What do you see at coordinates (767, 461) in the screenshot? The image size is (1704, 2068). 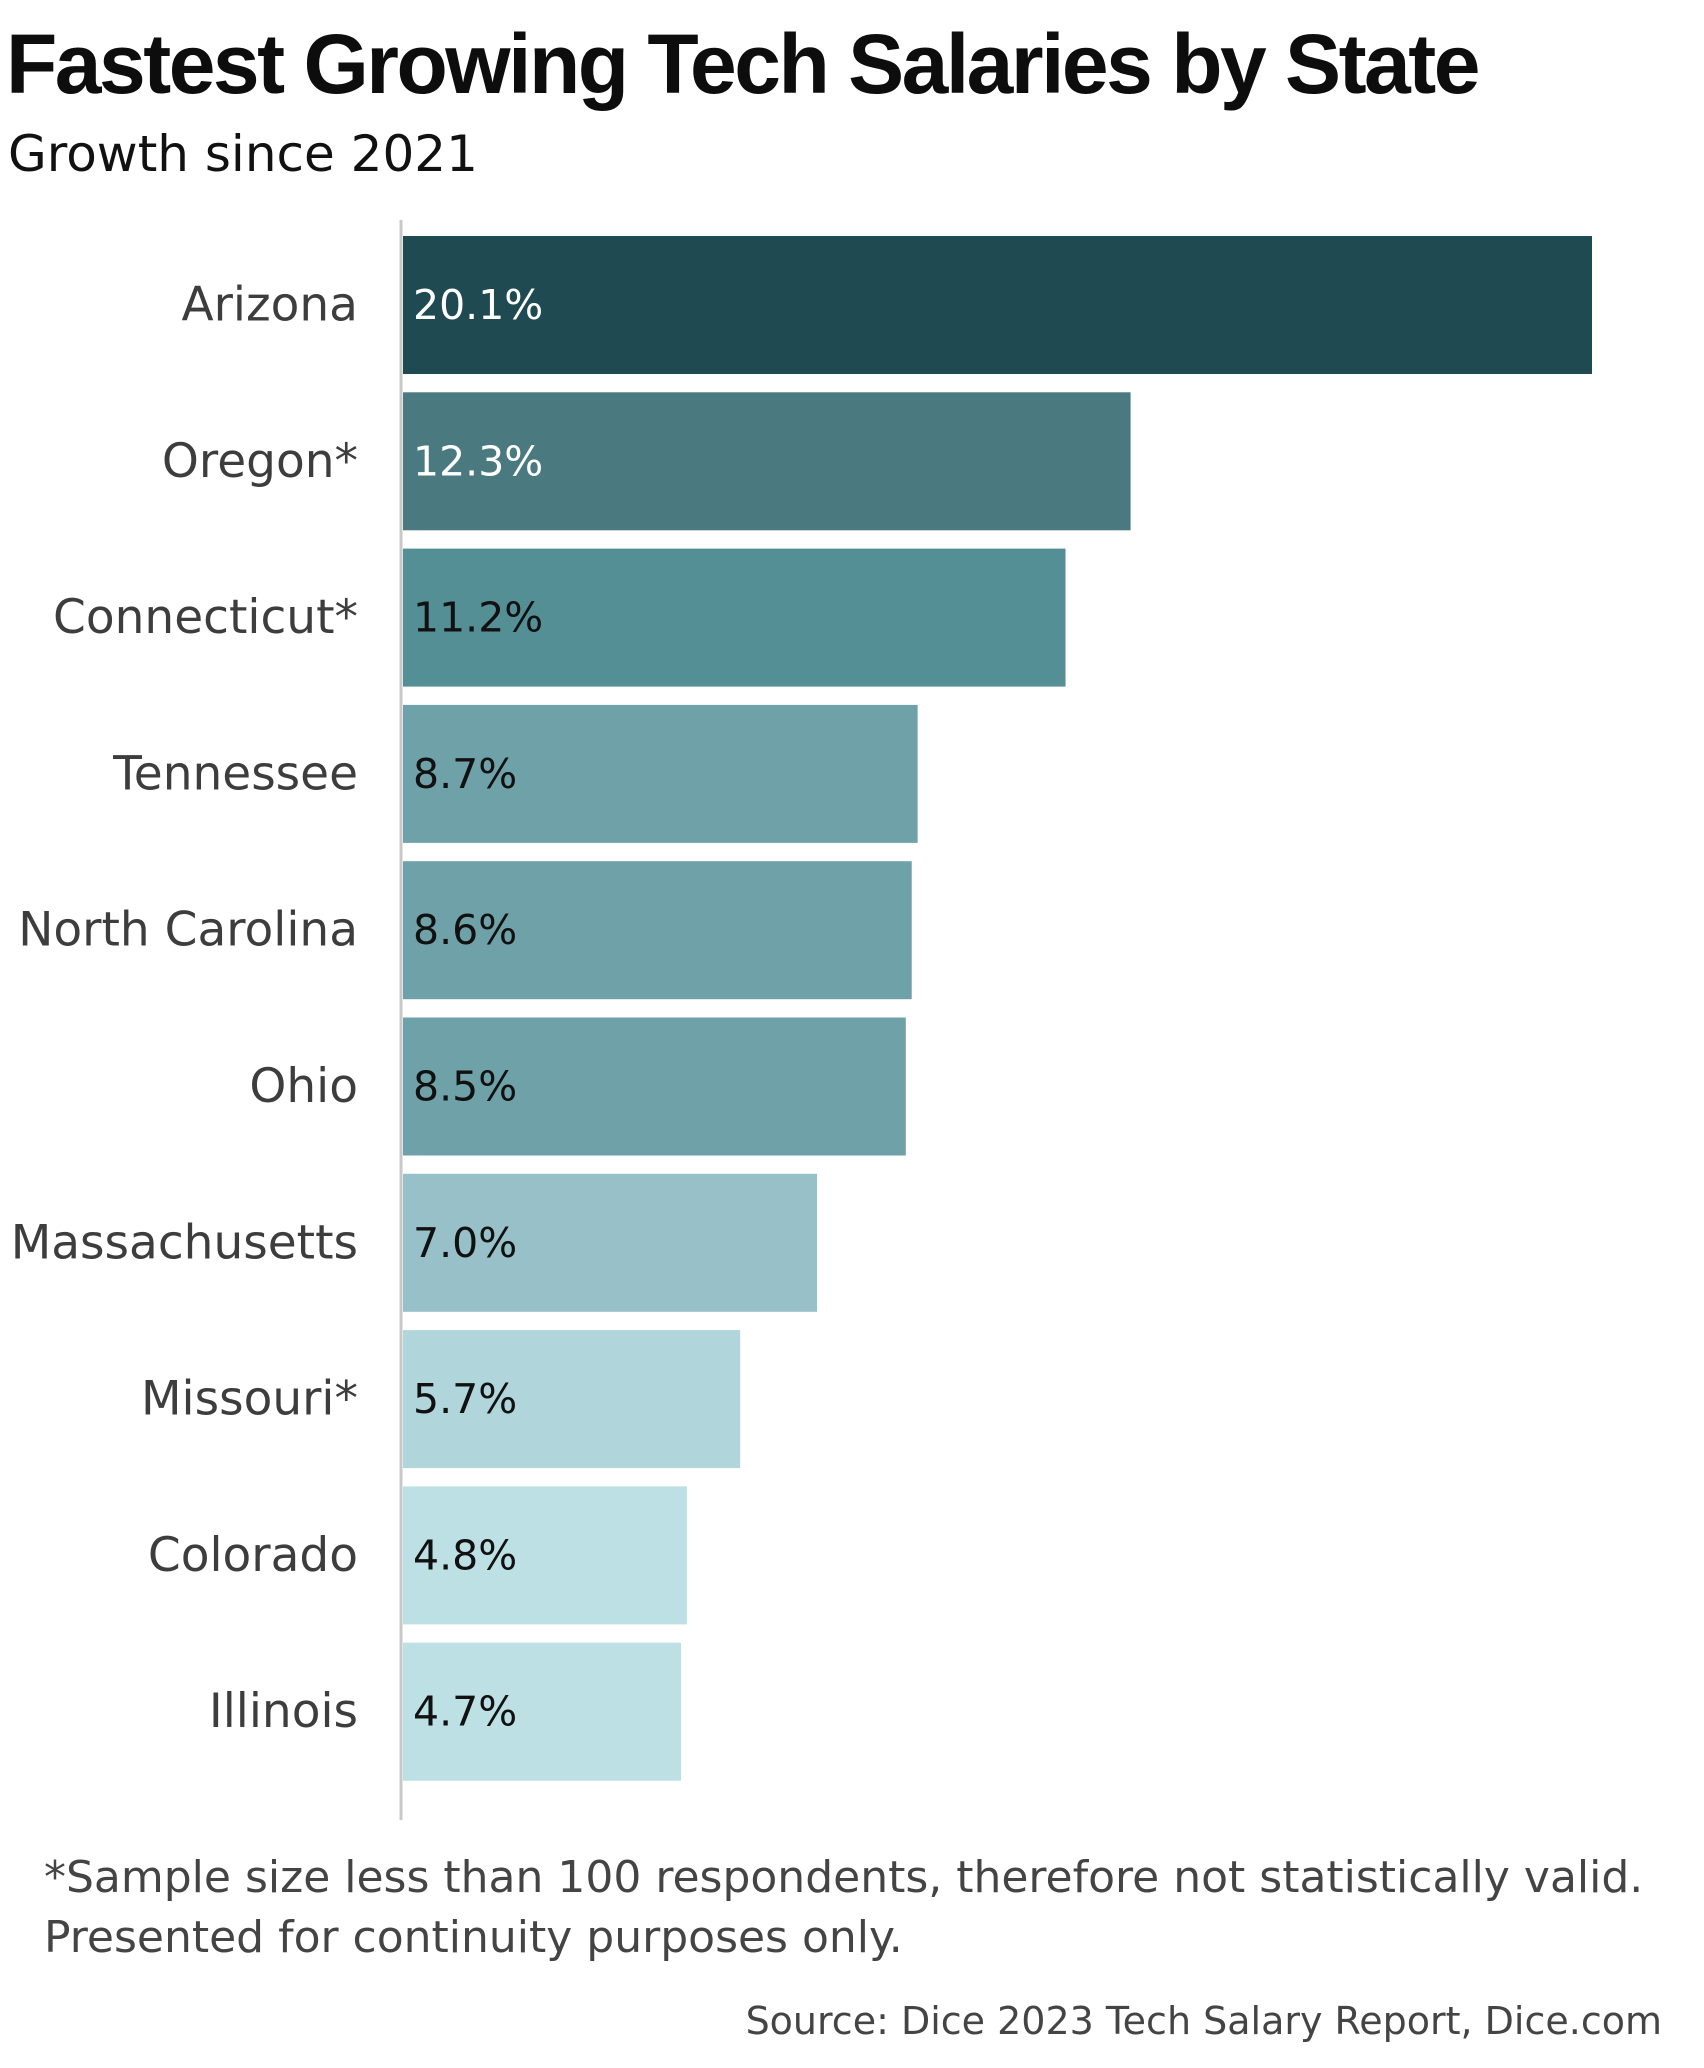 I see `bar-oregon` at bounding box center [767, 461].